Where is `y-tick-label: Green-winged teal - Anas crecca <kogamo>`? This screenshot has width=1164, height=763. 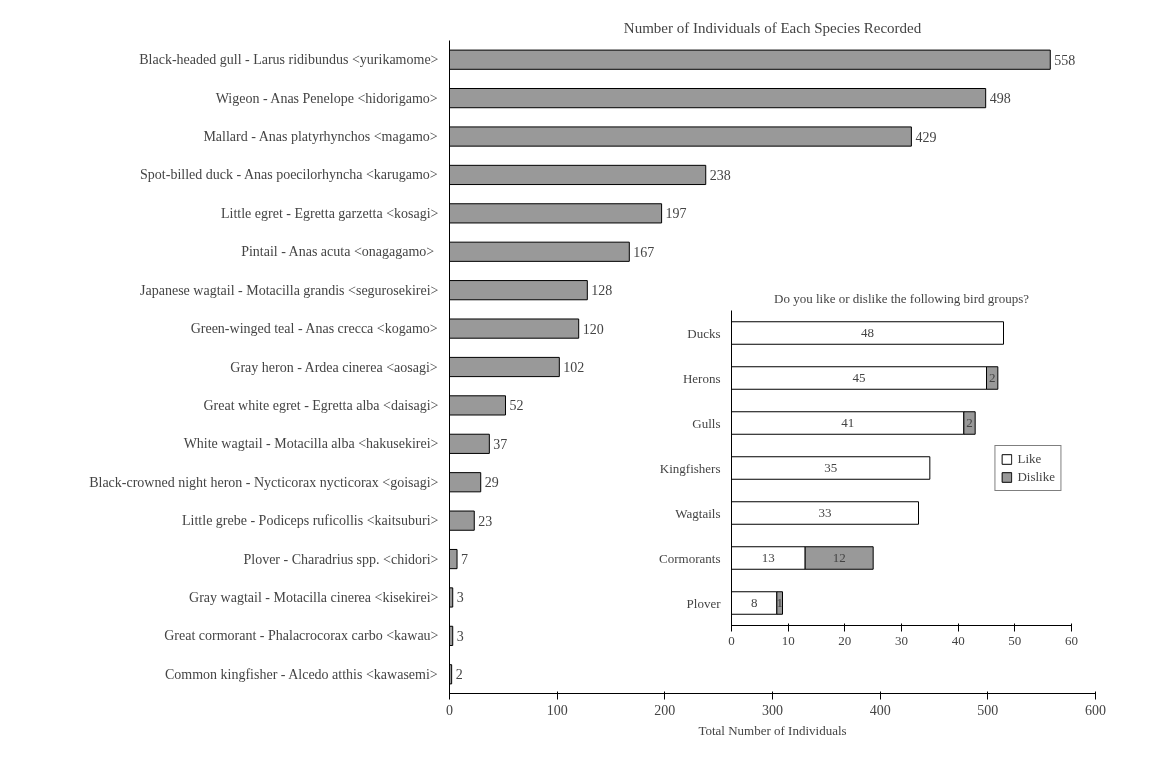
y-tick-label: Green-winged teal - Anas crecca <kogamo> is located at coordinates (314, 329).